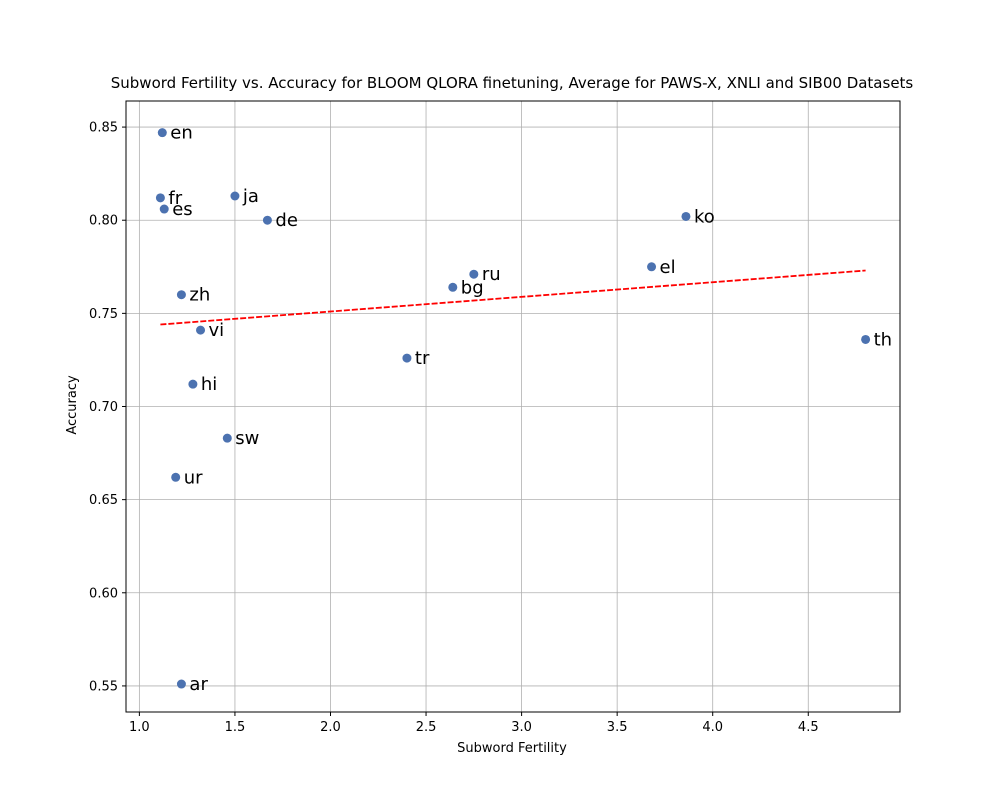  What do you see at coordinates (176, 477) in the screenshot?
I see `data-point-ur` at bounding box center [176, 477].